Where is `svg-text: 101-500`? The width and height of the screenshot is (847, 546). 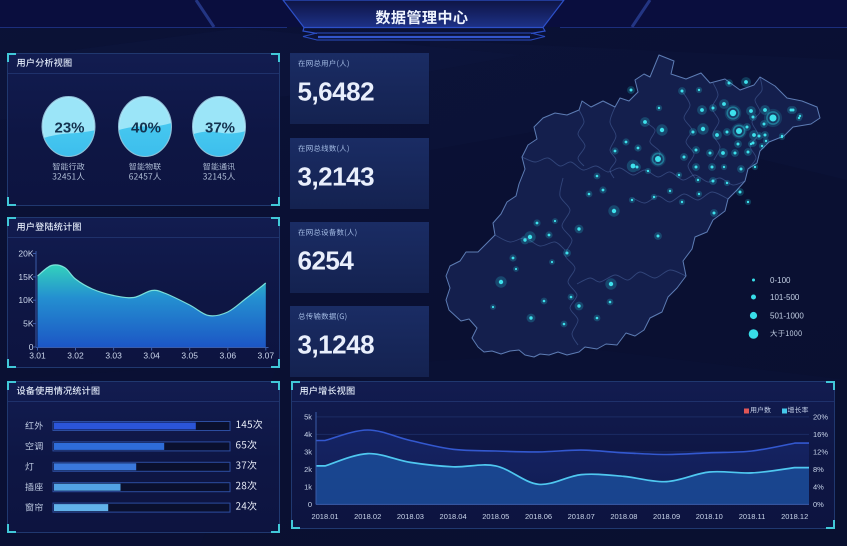
svg-text: 101-500 is located at coordinates (785, 297).